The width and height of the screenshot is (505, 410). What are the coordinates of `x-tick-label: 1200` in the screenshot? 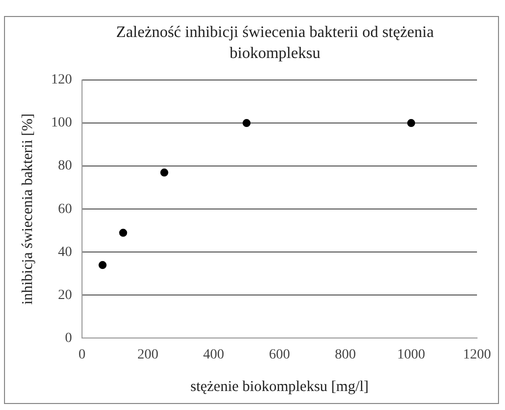 It's located at (477, 354).